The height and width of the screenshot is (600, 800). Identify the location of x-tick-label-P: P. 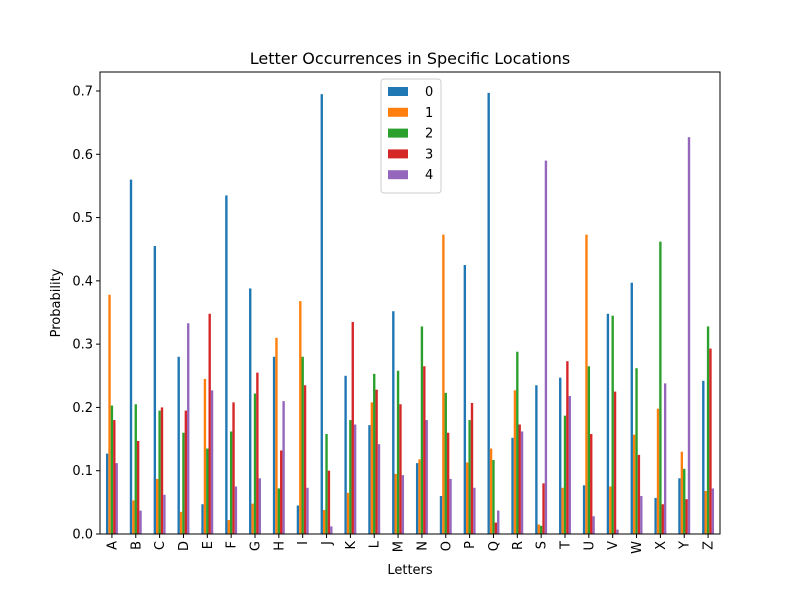
(470, 545).